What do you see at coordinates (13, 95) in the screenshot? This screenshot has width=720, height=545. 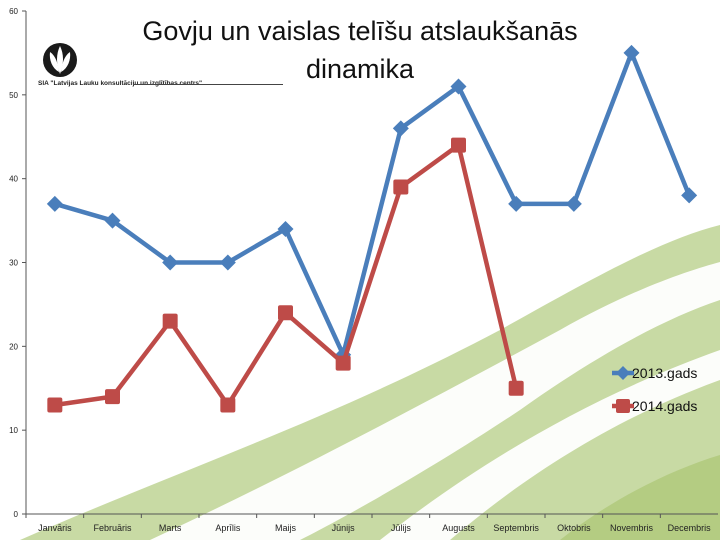 I see `y-tick-label: 50` at bounding box center [13, 95].